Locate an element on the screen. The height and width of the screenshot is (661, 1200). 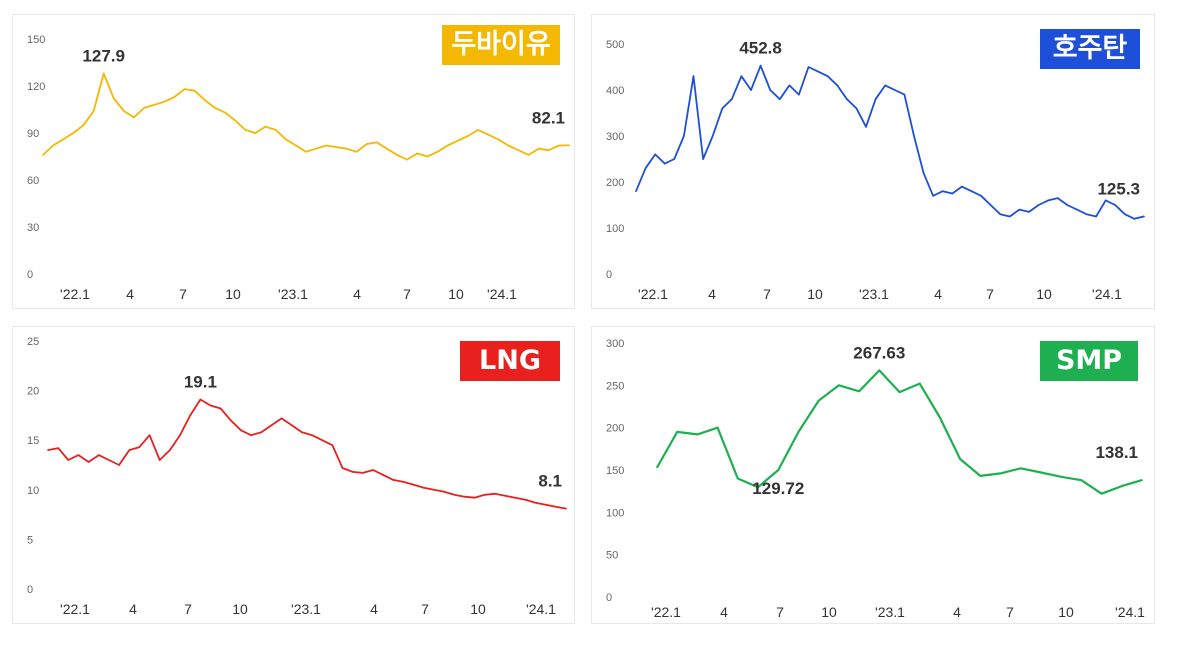
lng-x-tick-label: '24.1 is located at coordinates (541, 609).